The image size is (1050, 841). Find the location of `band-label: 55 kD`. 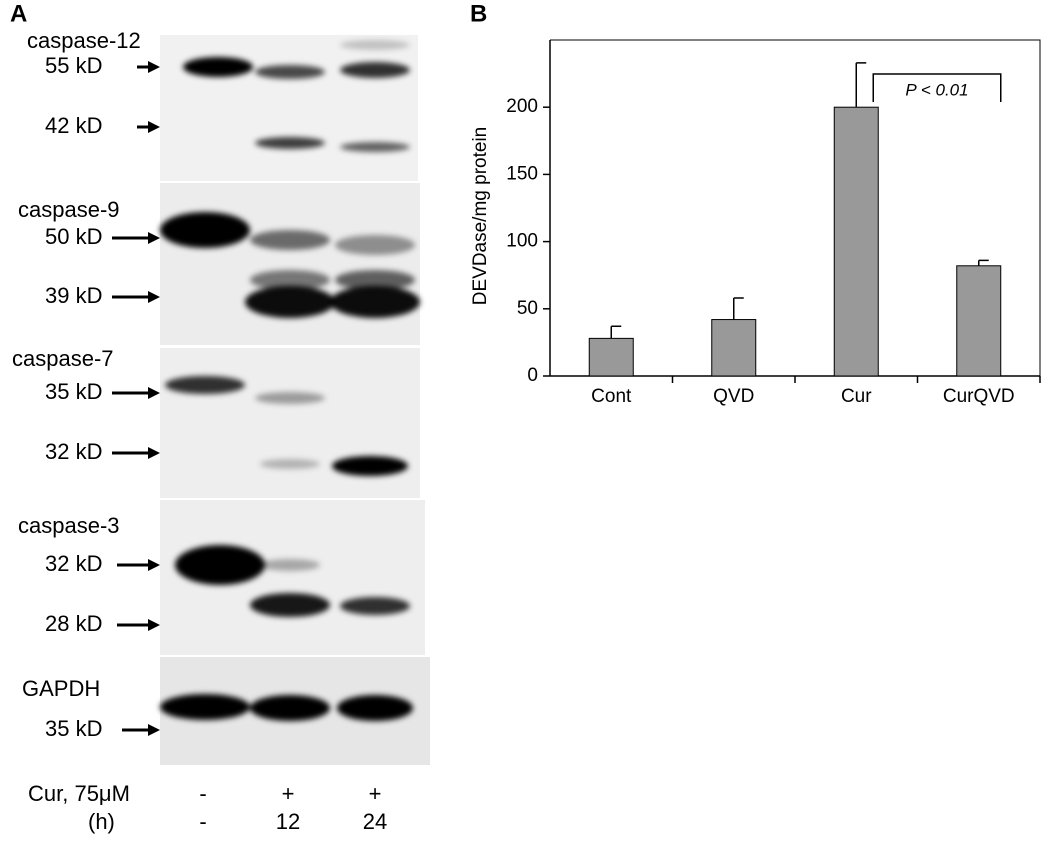

band-label: 55 kD is located at coordinates (73, 65).